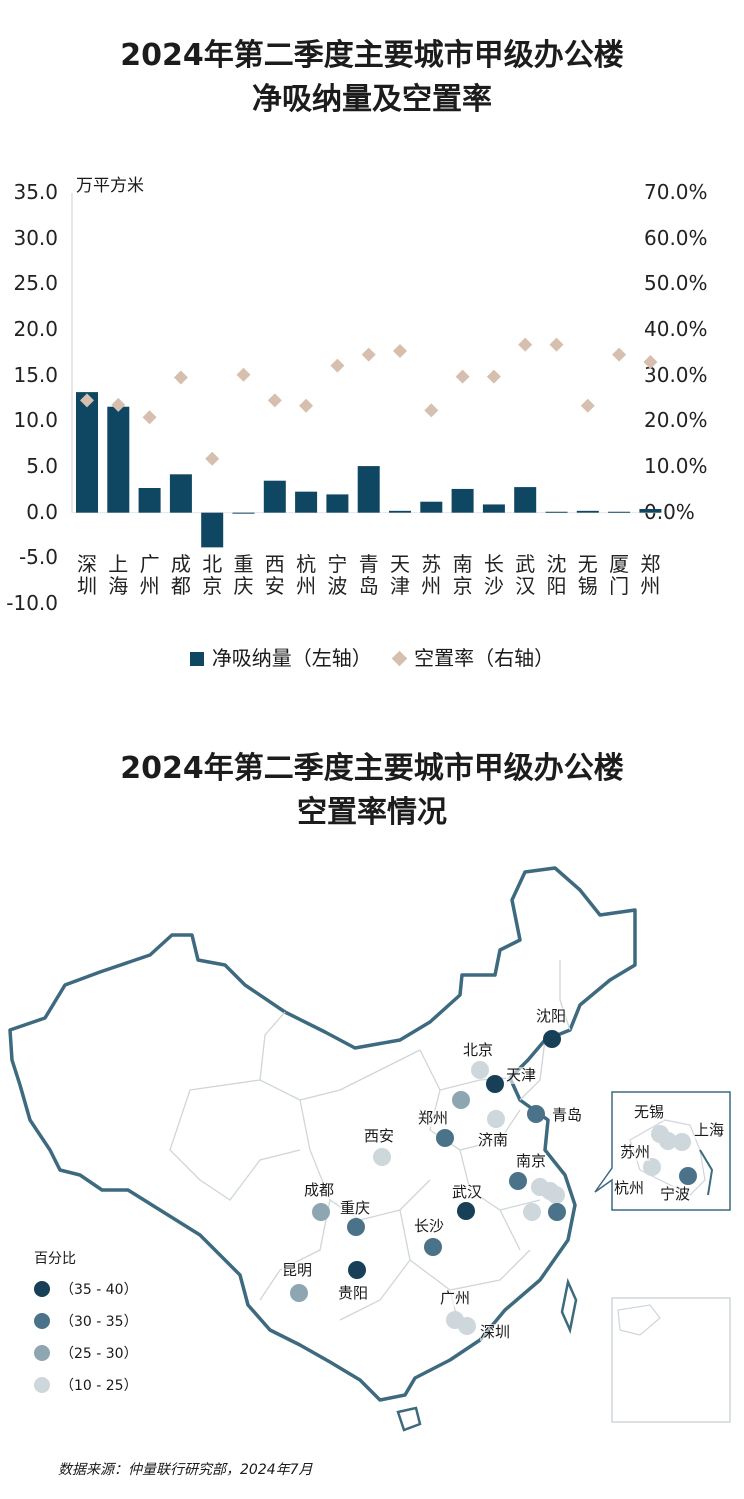 This screenshot has width=744, height=1499. What do you see at coordinates (409, 1419) in the screenshot?
I see `hainan-island` at bounding box center [409, 1419].